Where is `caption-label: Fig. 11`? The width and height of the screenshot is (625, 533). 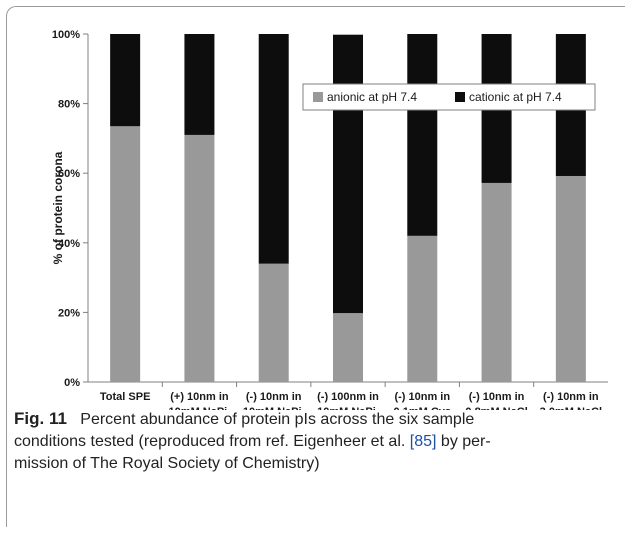 caption-label: Fig. 11 is located at coordinates (40, 418).